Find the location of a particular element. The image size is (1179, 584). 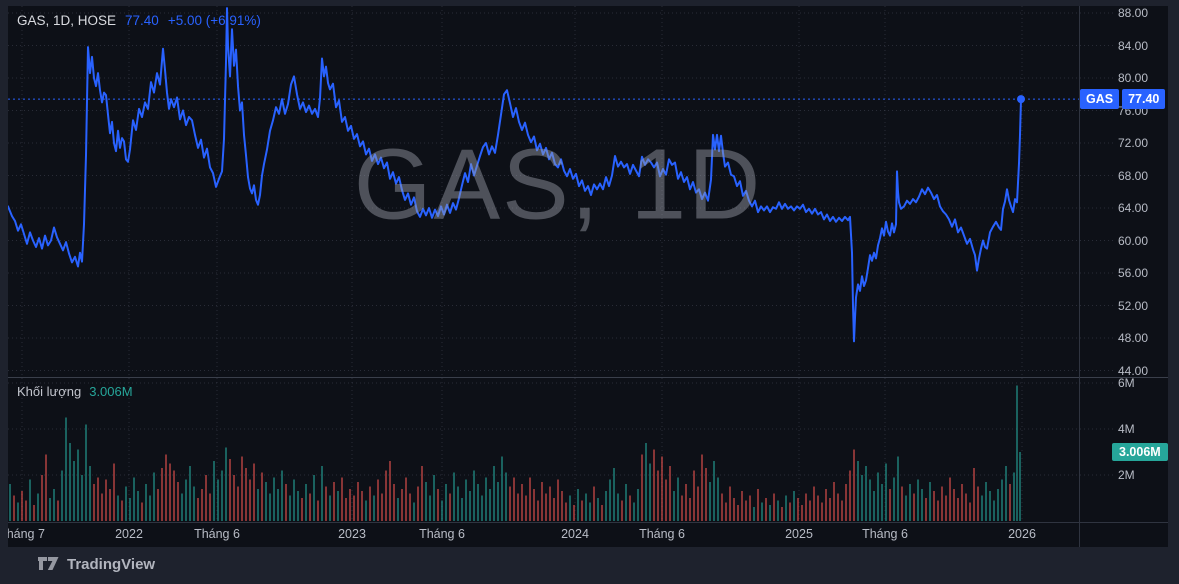

volume-tick-label: 4M is located at coordinates (1126, 429).